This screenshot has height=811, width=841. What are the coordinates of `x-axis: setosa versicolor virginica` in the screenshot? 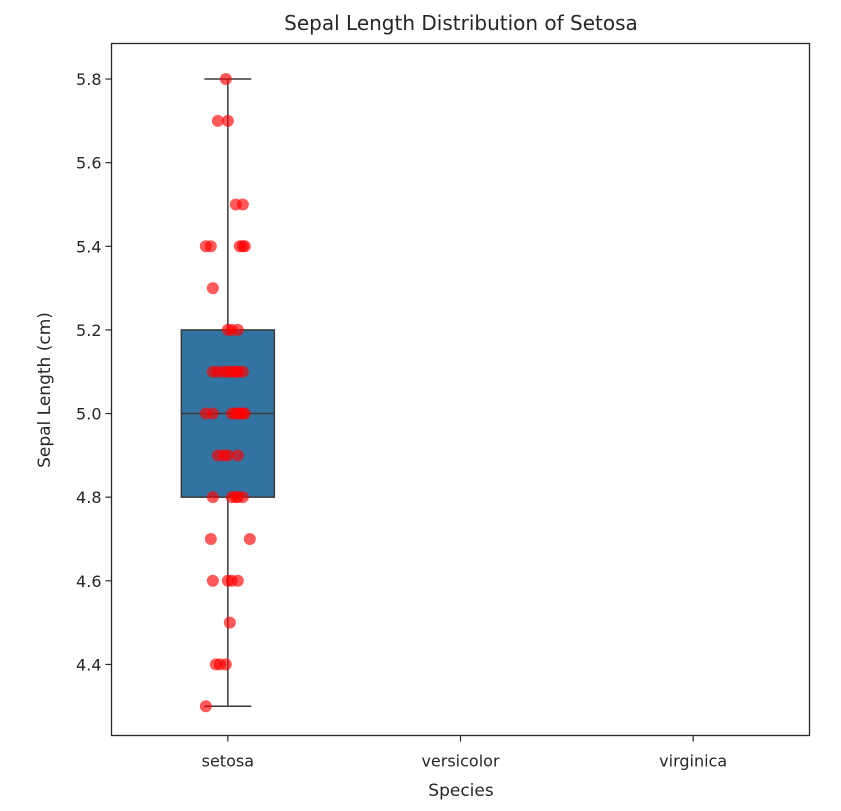 It's located at (464, 753).